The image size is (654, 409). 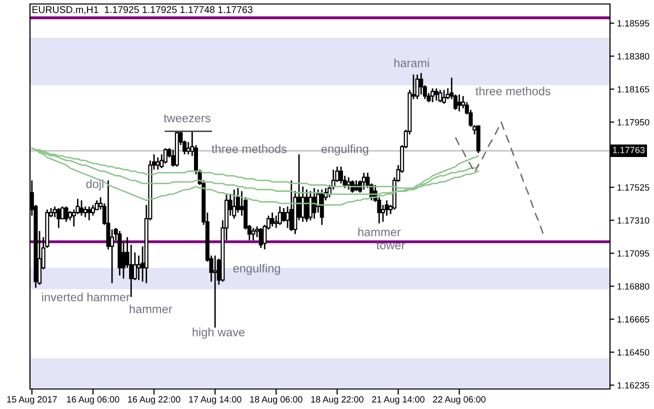 What do you see at coordinates (398, 400) in the screenshot?
I see `x-tick-label: 21 Aug 14:00` at bounding box center [398, 400].